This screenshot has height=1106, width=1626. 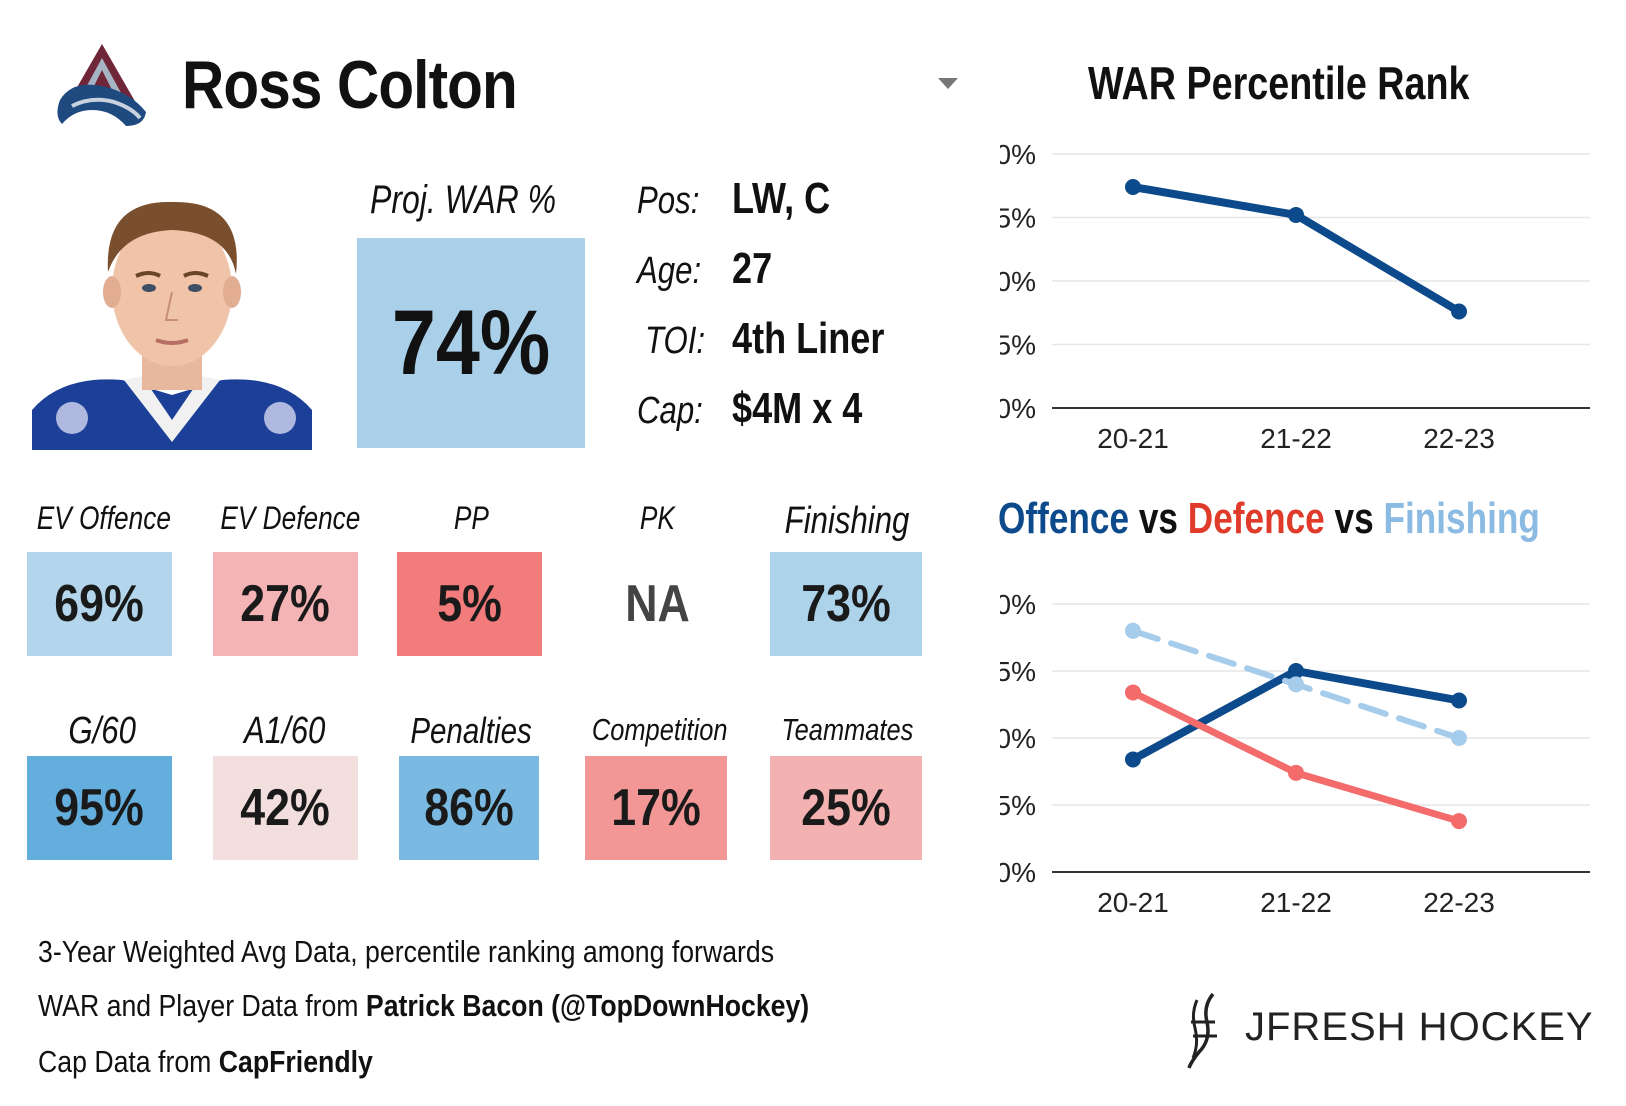 What do you see at coordinates (1256, 518) in the screenshot?
I see `title-defence: Defence` at bounding box center [1256, 518].